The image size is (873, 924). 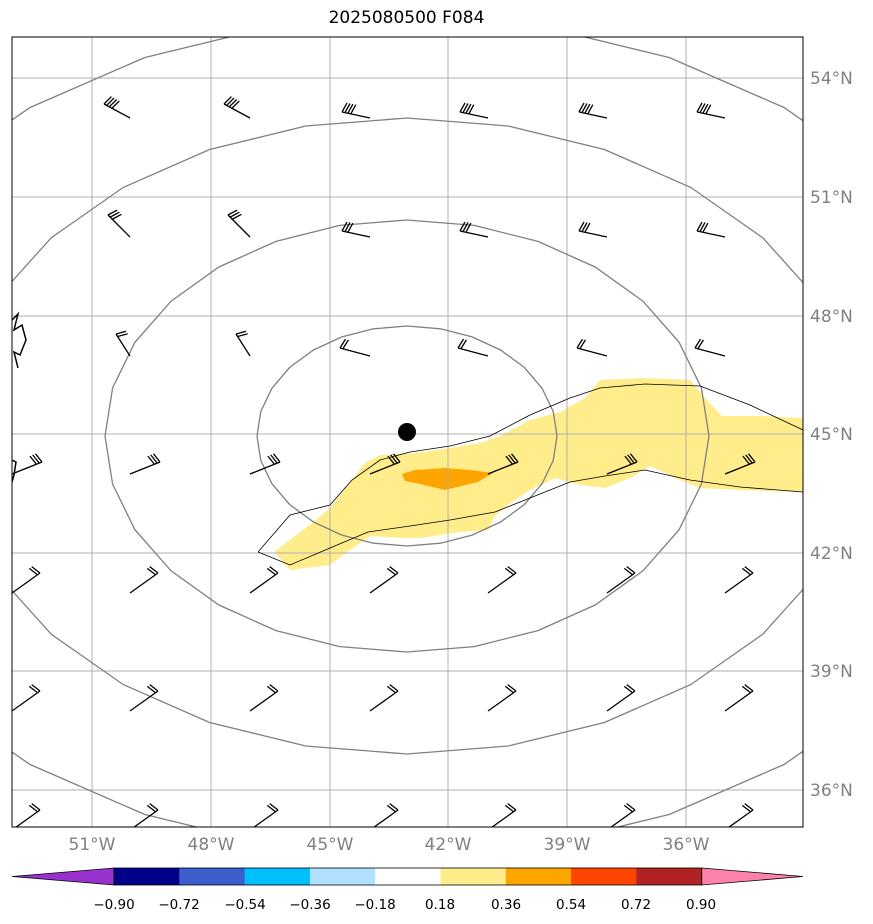 I want to click on colorbar-outline, so click(x=408, y=876).